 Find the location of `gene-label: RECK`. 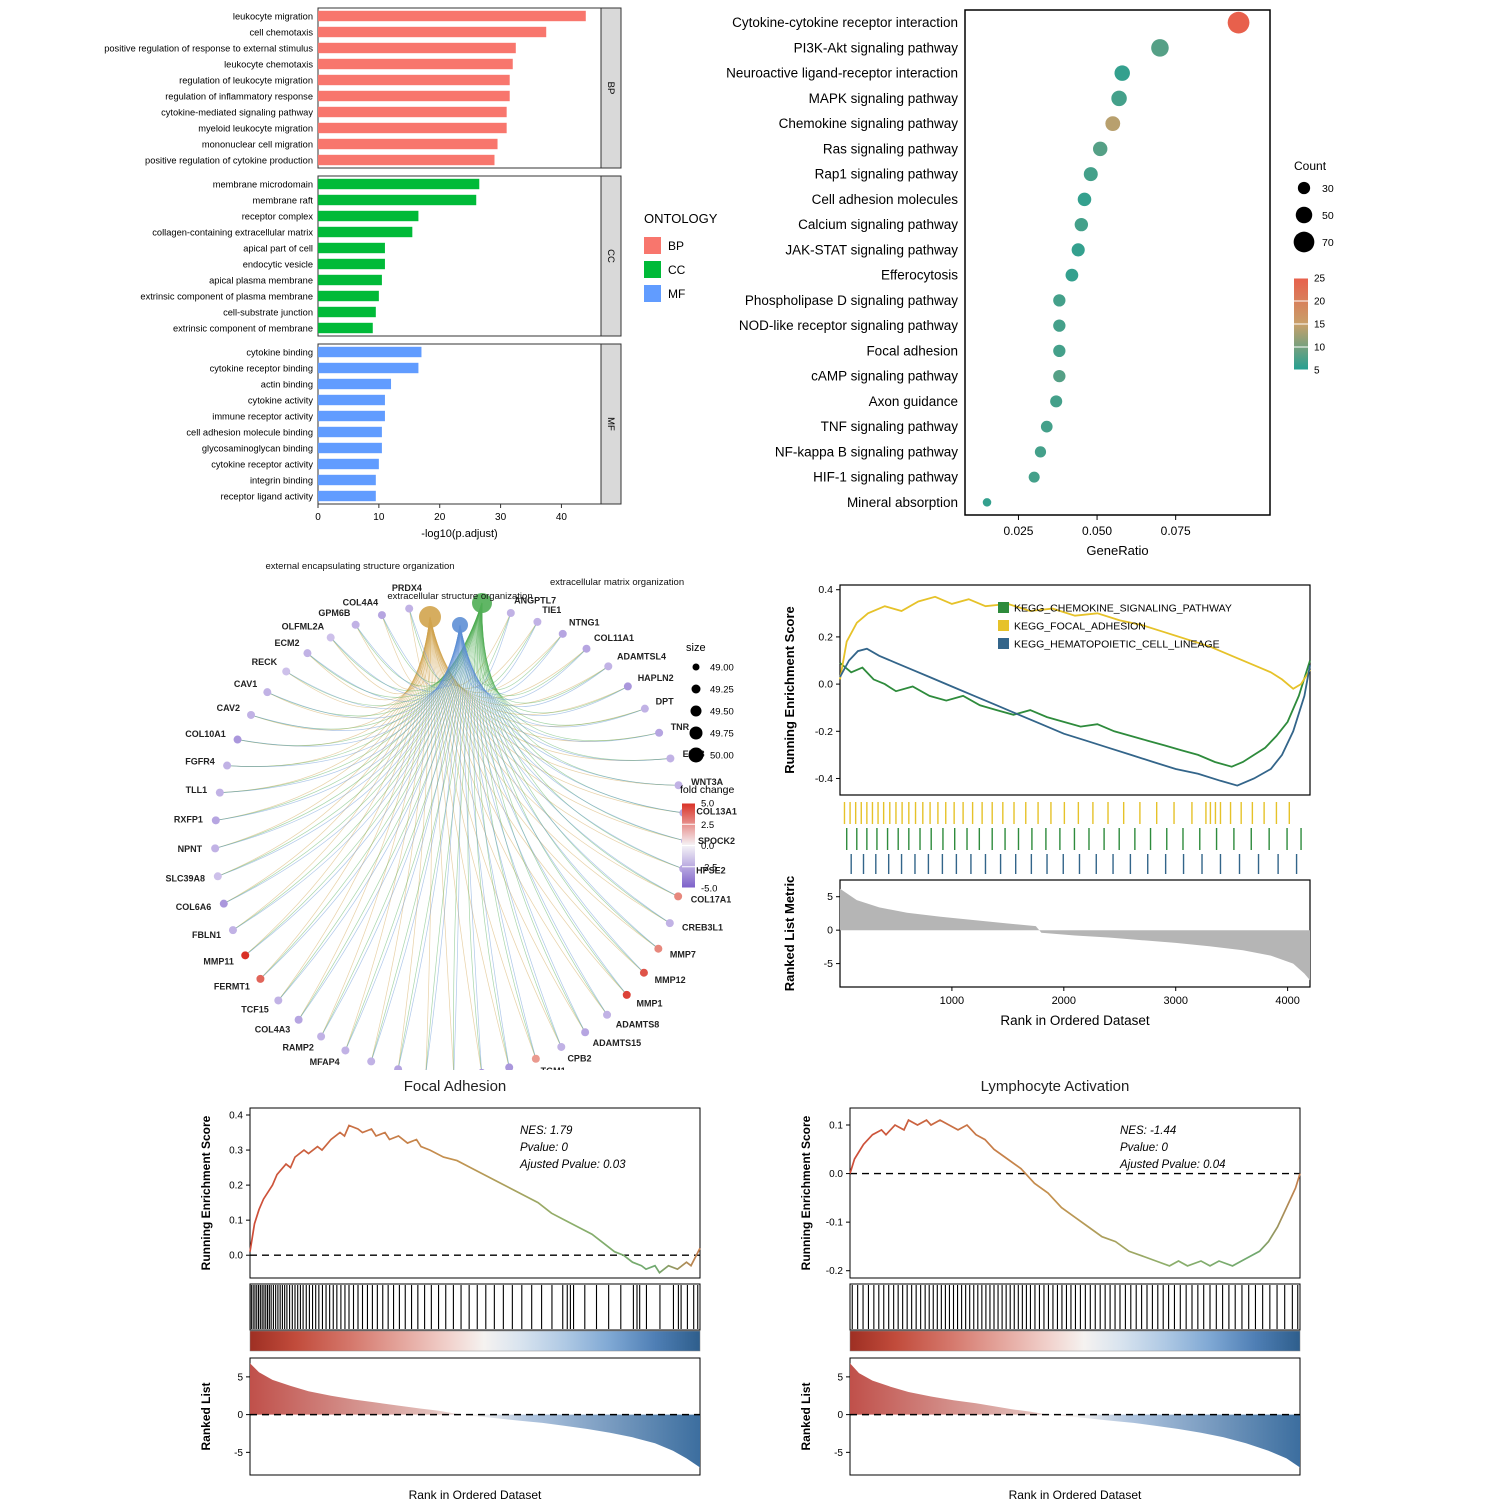

gene-label: RECK is located at coordinates (265, 662).